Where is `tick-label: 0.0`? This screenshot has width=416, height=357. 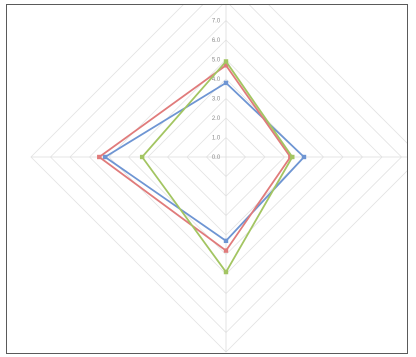
tick-label: 0.0 is located at coordinates (216, 158).